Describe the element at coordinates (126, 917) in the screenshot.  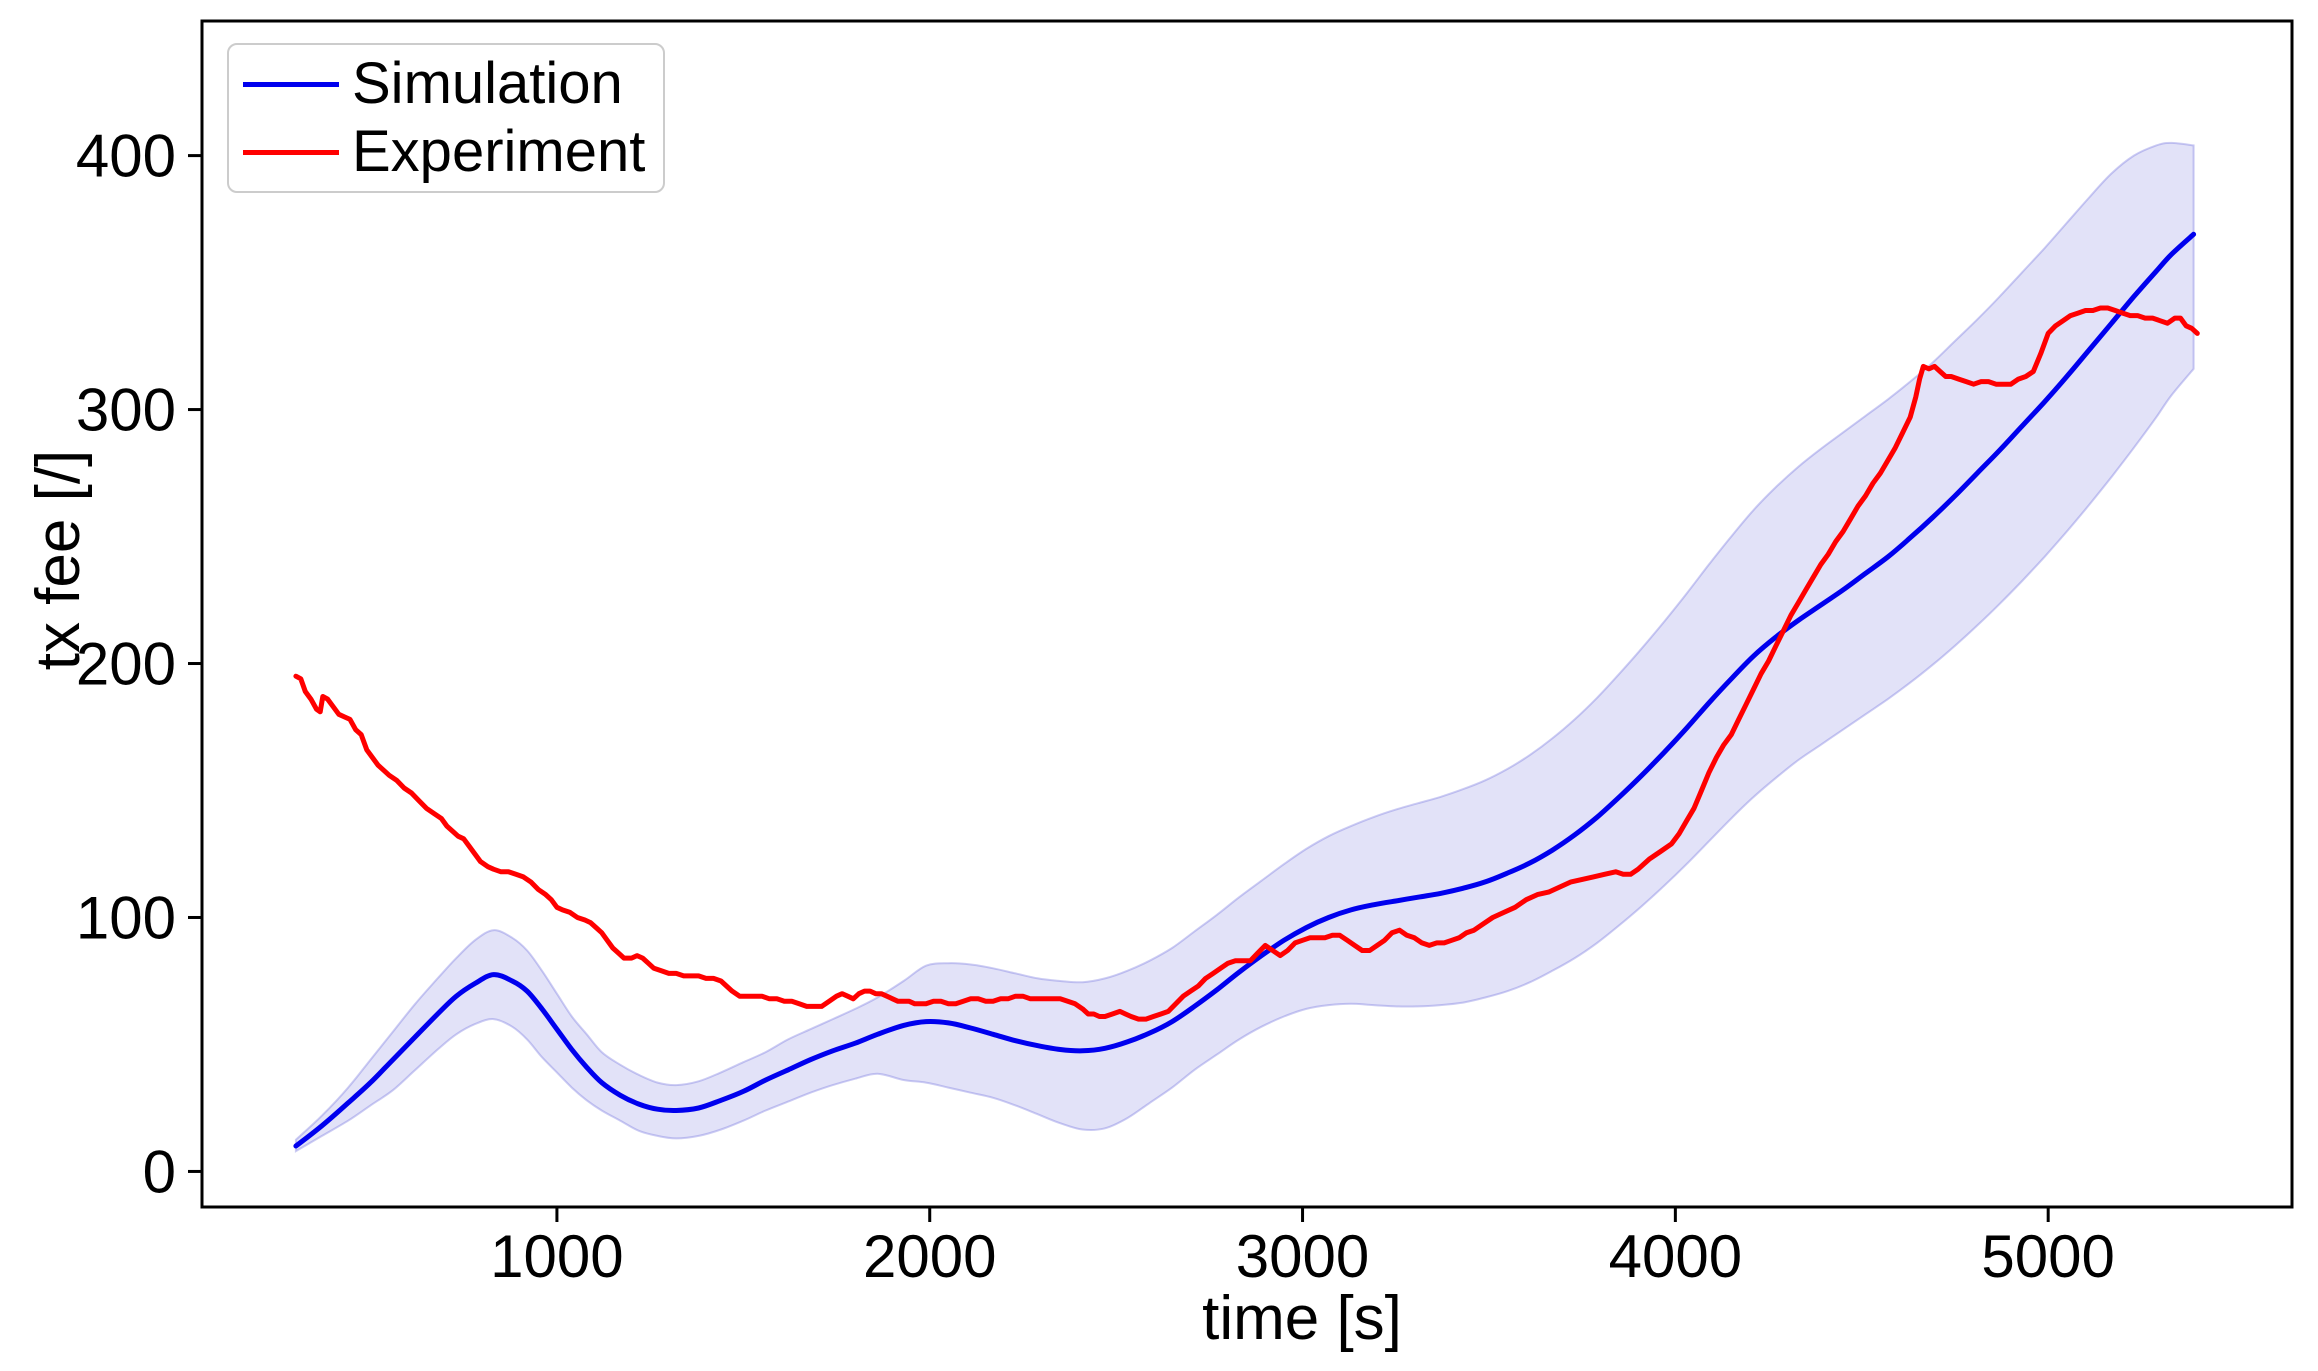
I see `y-tick-label: 100` at that location.